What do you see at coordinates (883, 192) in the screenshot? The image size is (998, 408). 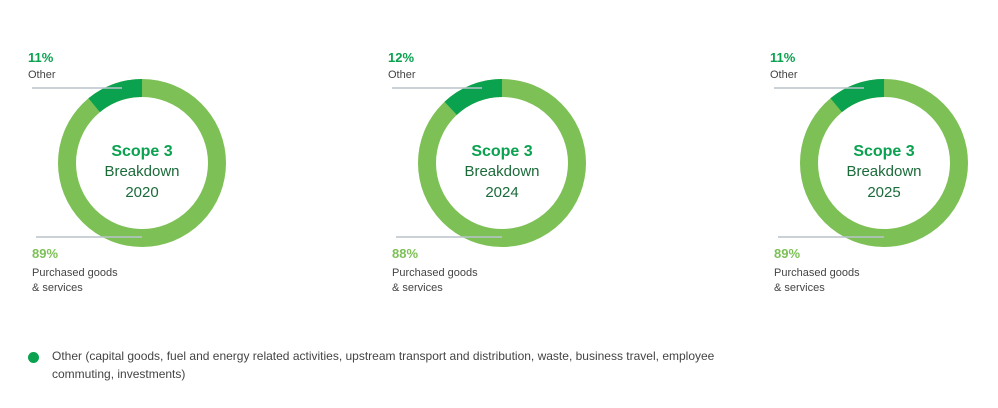 I see `center-year: 2025` at bounding box center [883, 192].